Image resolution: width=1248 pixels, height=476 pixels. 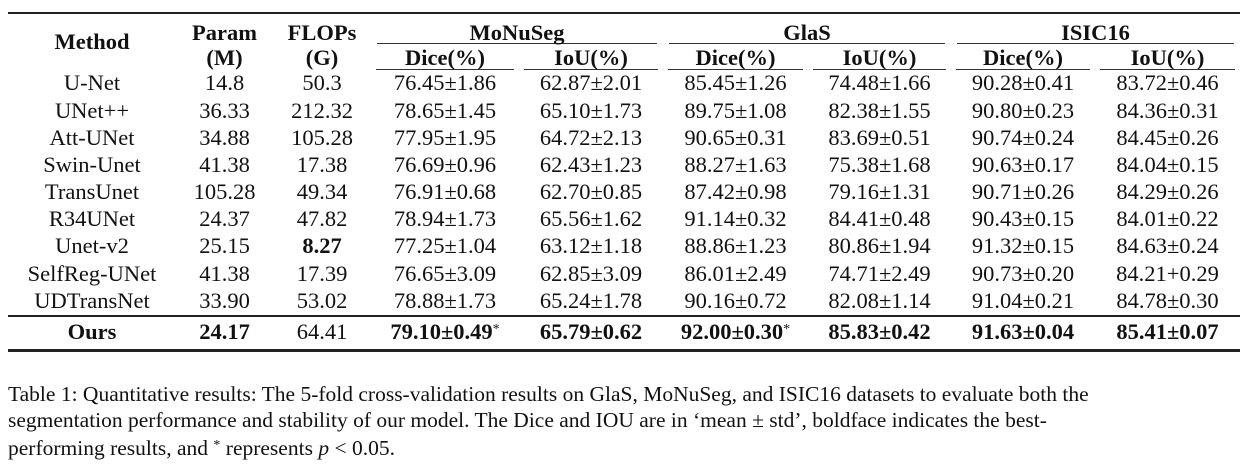 What do you see at coordinates (1167, 300) in the screenshot?
I see `metric-cell: 84.78±0.30` at bounding box center [1167, 300].